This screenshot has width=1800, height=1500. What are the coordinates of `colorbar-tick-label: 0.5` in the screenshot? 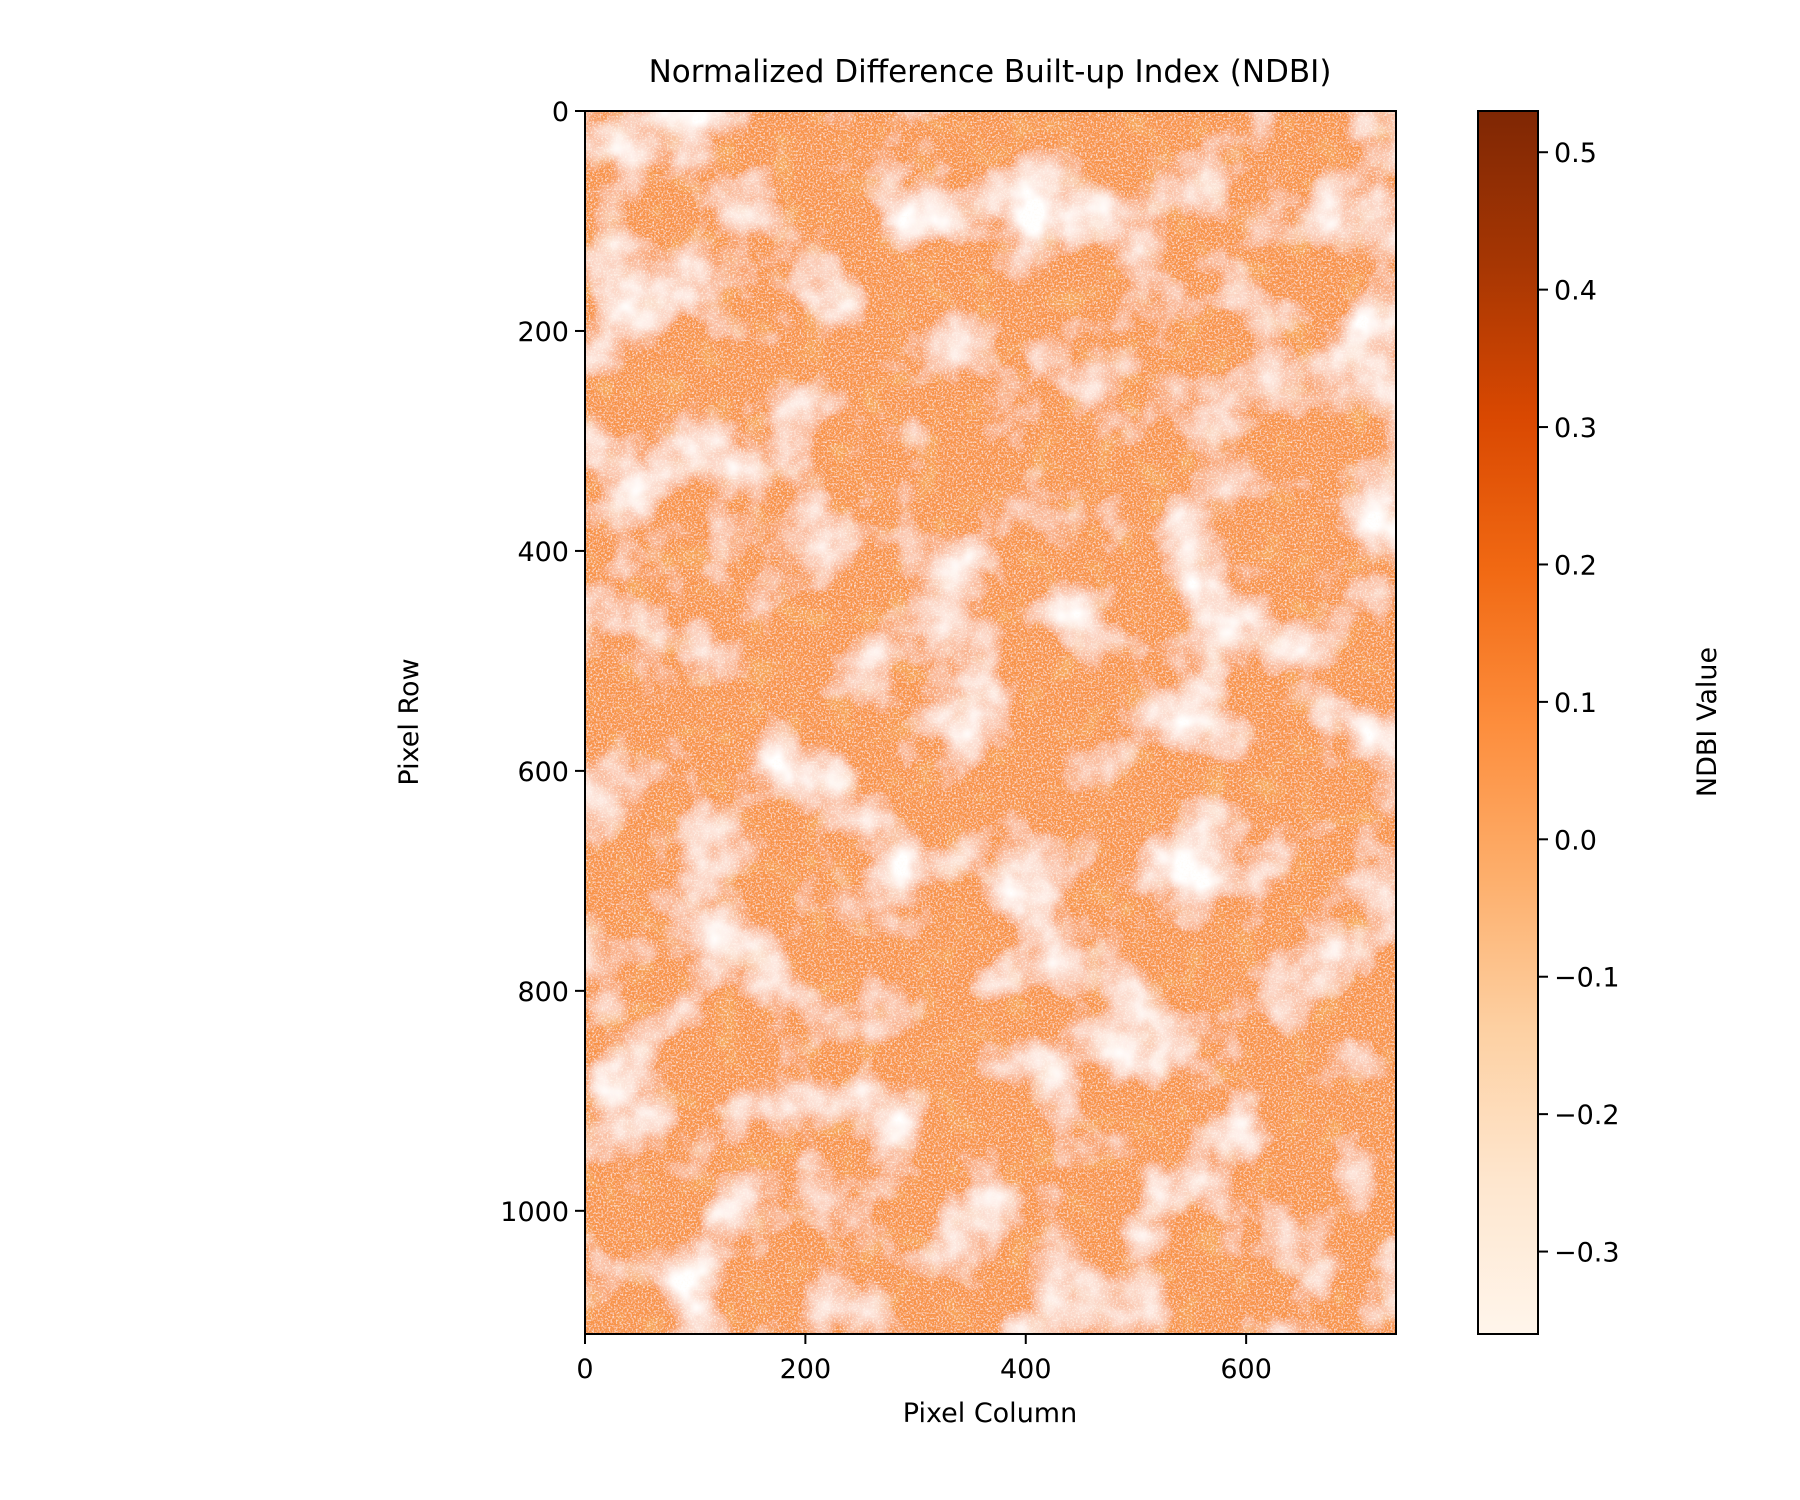 It's located at (1575, 153).